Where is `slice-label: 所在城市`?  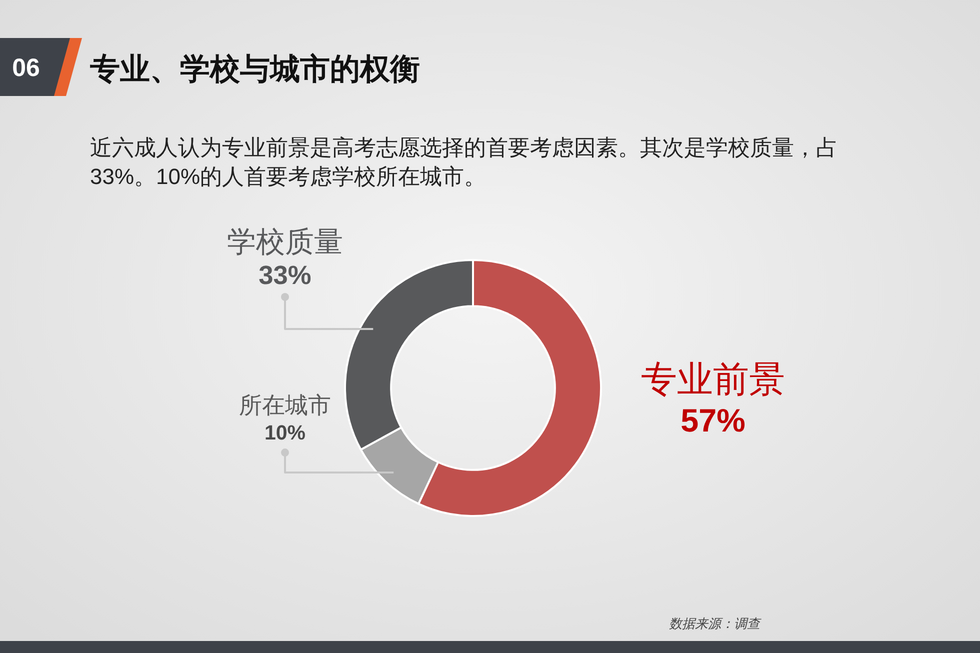 slice-label: 所在城市 is located at coordinates (285, 405).